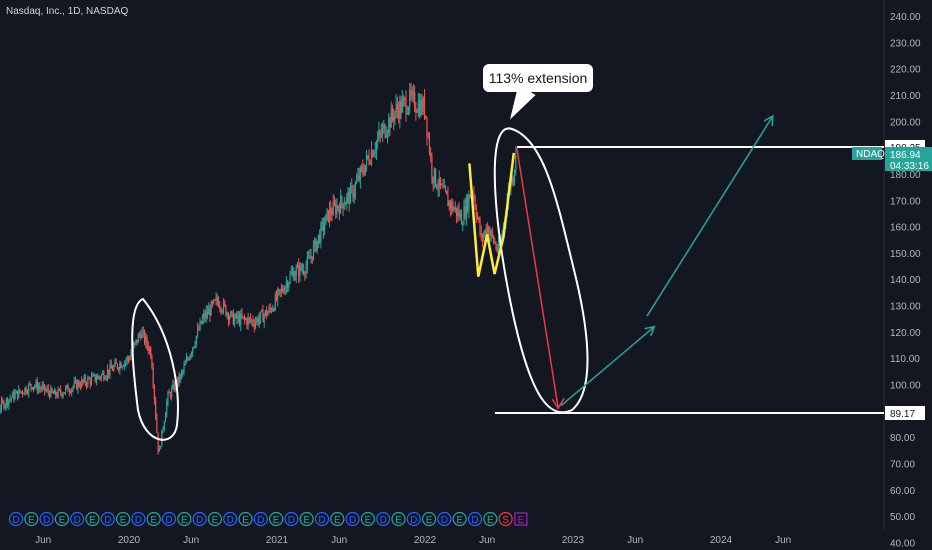  I want to click on yellow-wave-annotation, so click(492, 214).